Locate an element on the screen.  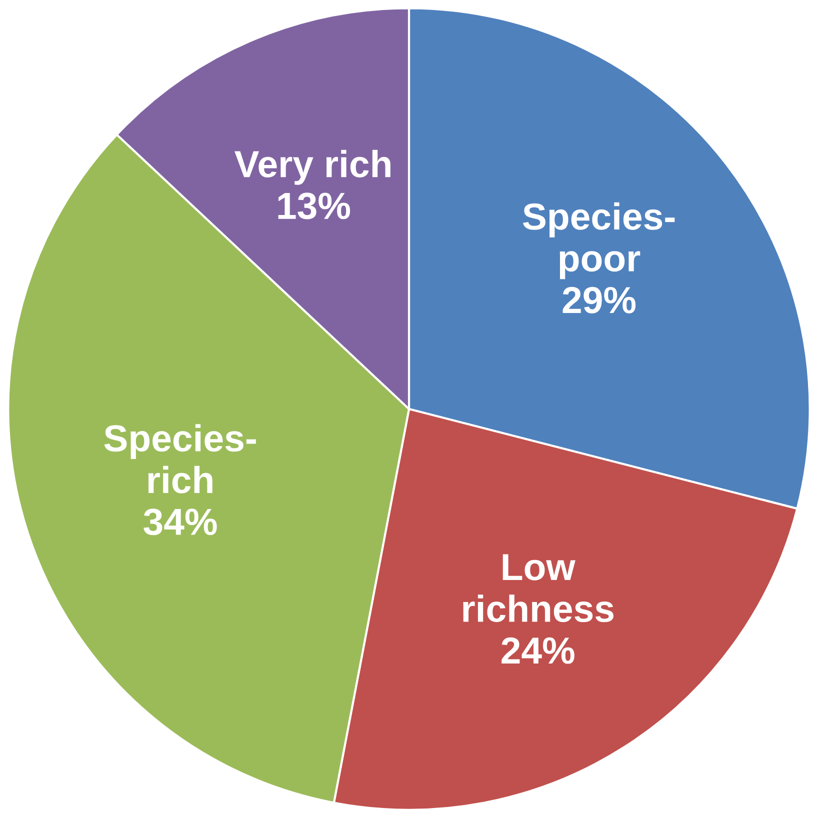
data-label: 34% is located at coordinates (180, 522).